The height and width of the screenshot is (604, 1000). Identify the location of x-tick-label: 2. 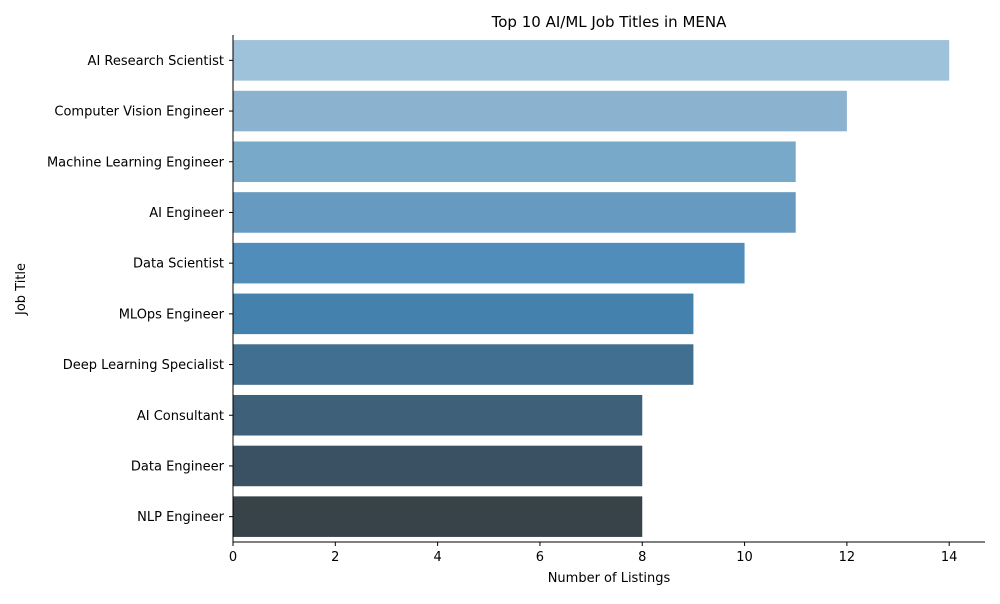
(335, 557).